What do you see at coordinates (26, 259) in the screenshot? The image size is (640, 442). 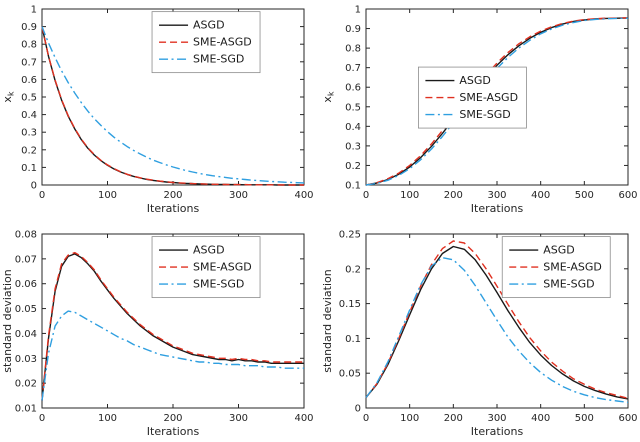 I see `y-tick-label: 0.07` at bounding box center [26, 259].